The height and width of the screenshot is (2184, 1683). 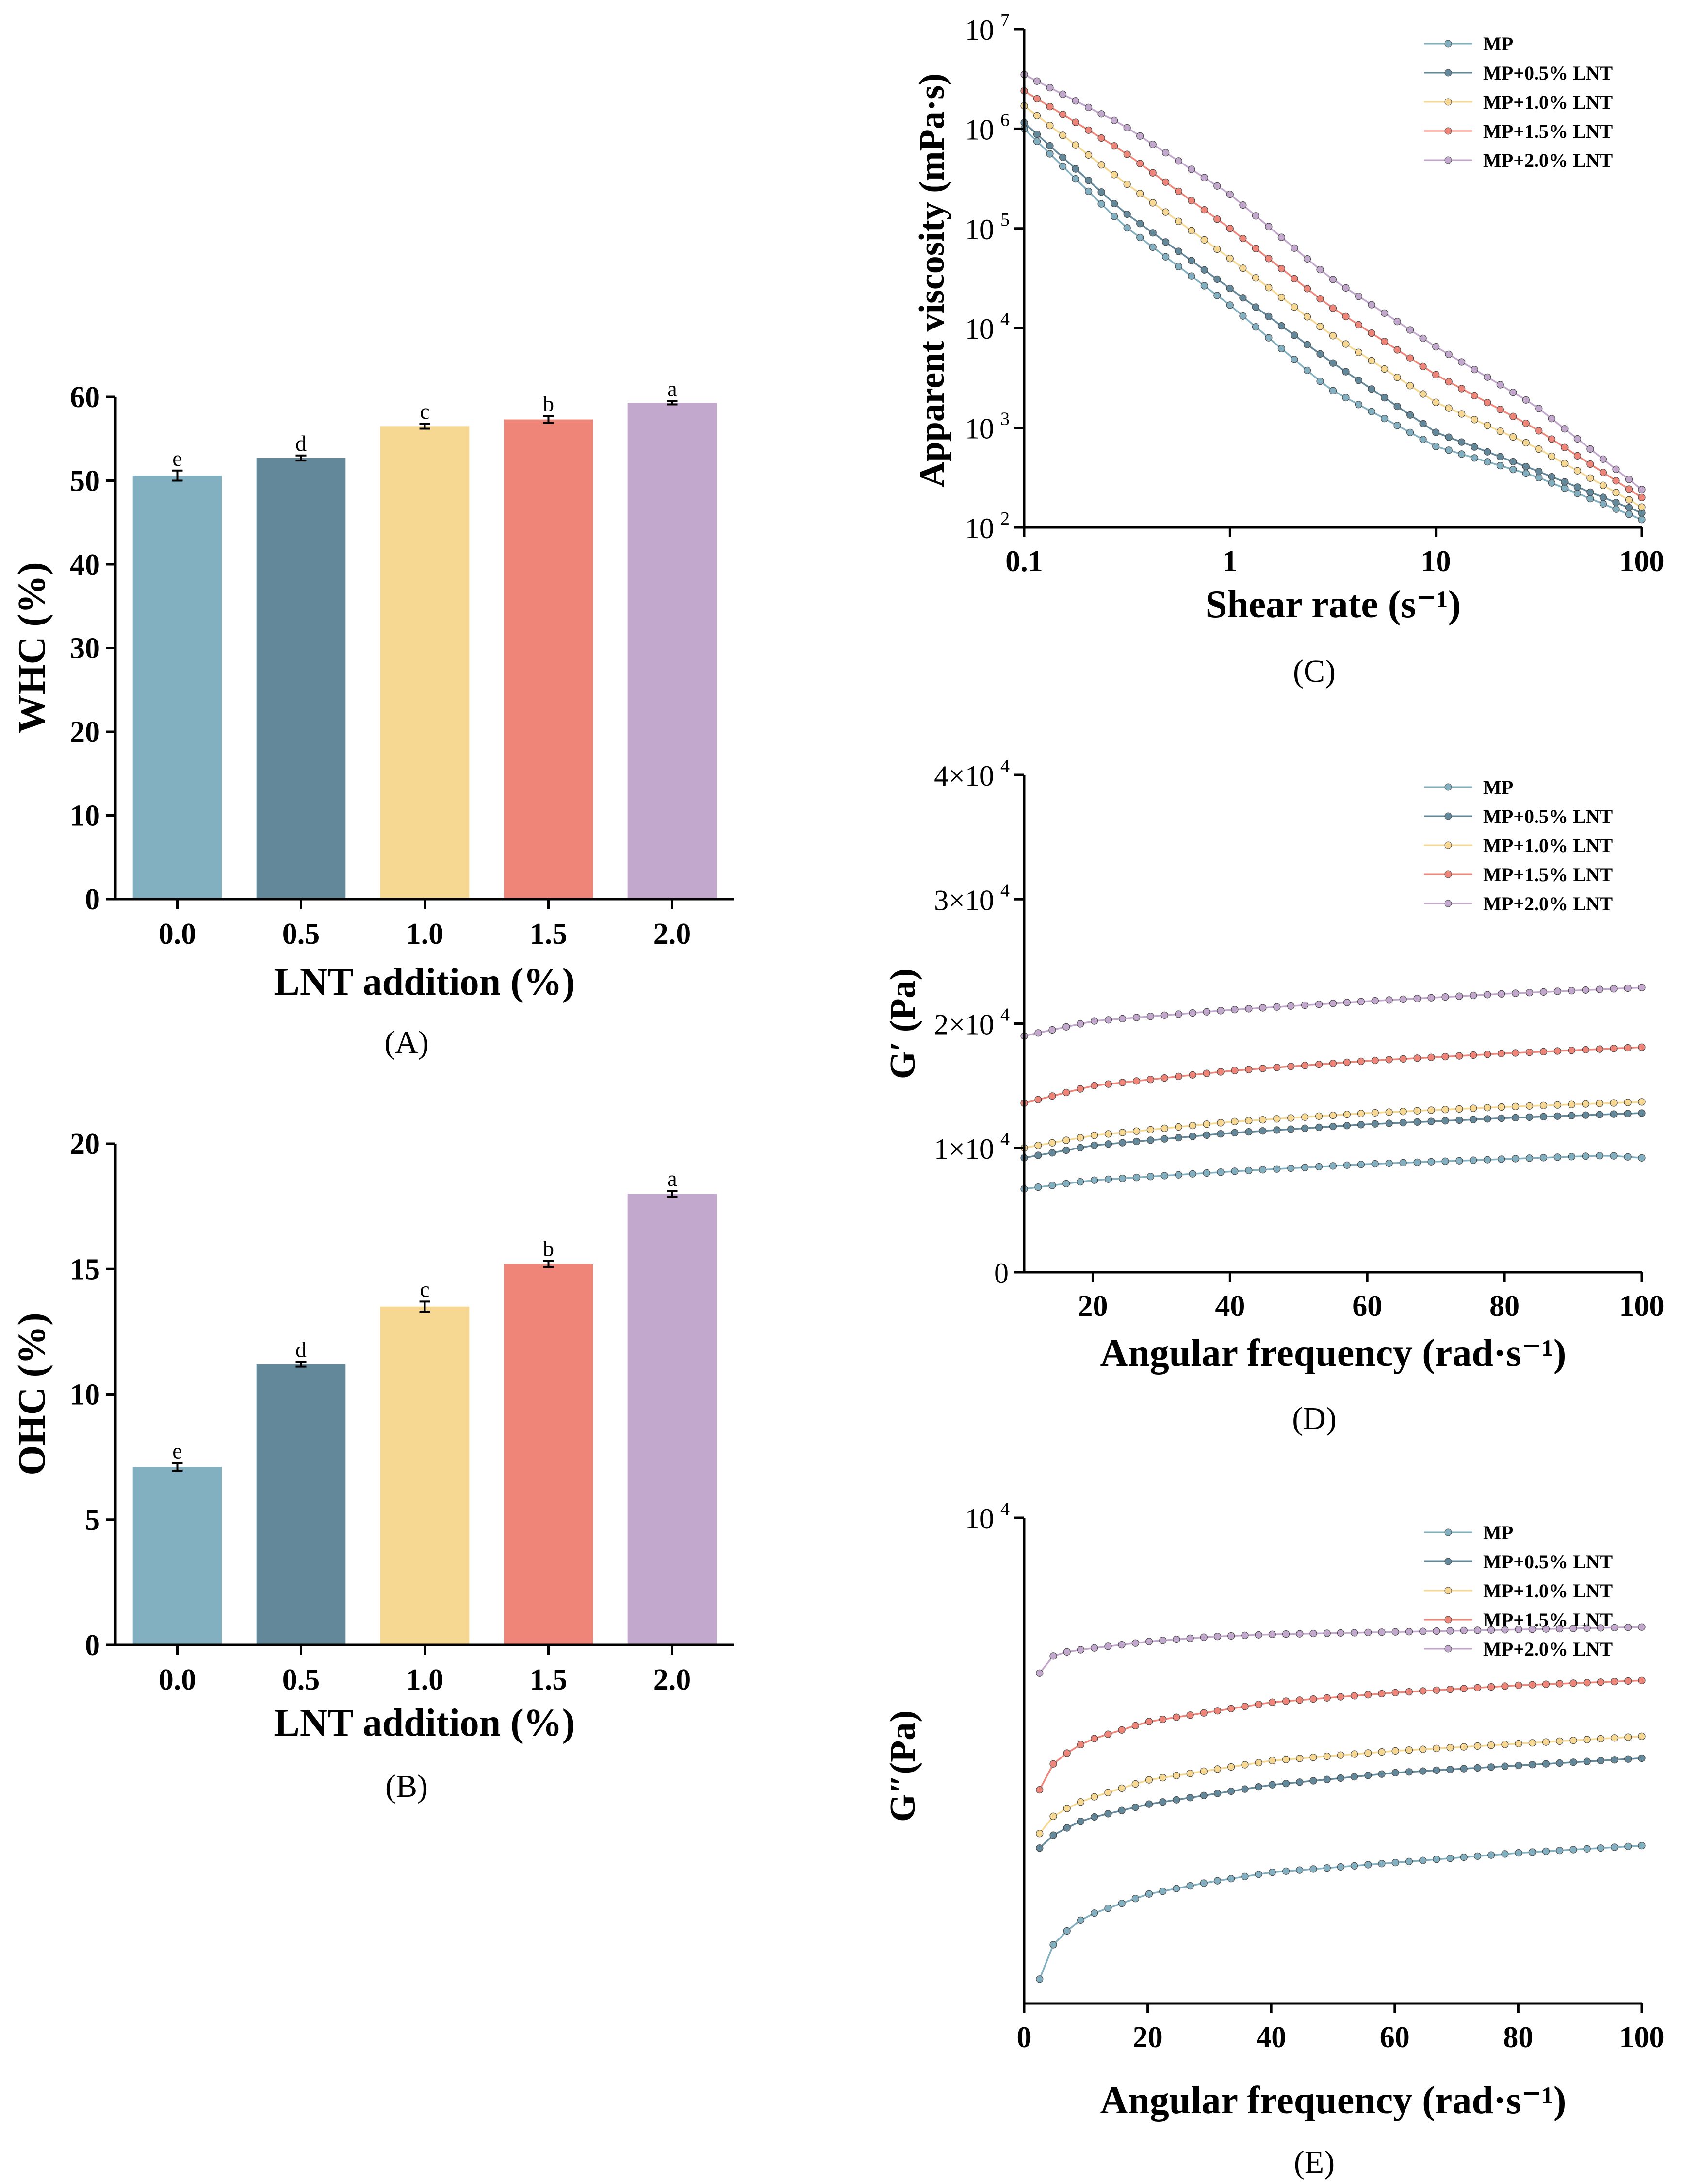 What do you see at coordinates (672, 1419) in the screenshot?
I see `bar-2.0` at bounding box center [672, 1419].